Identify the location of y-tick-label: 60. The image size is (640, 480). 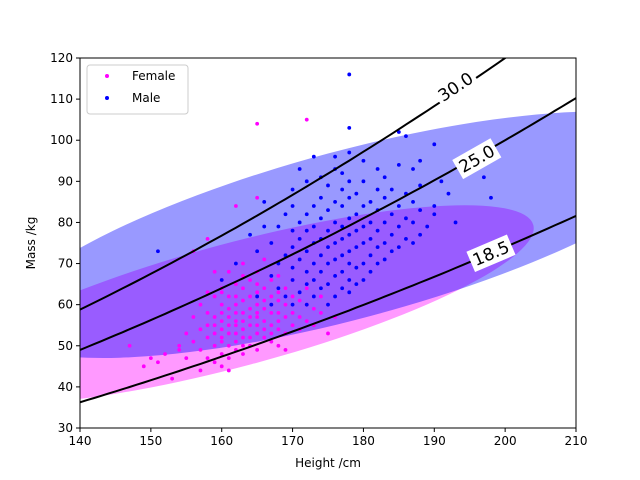
(65, 305).